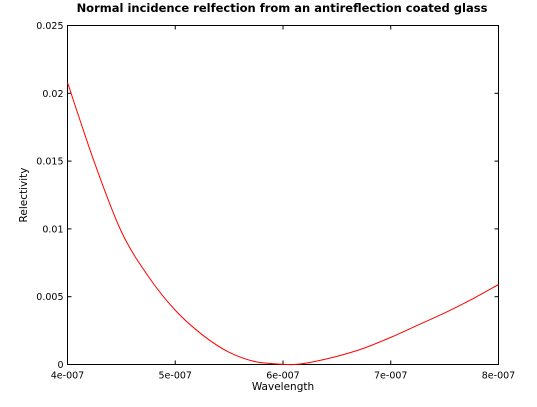 Image resolution: width=537 pixels, height=407 pixels. I want to click on x-tick-label: 7e-007, so click(390, 376).